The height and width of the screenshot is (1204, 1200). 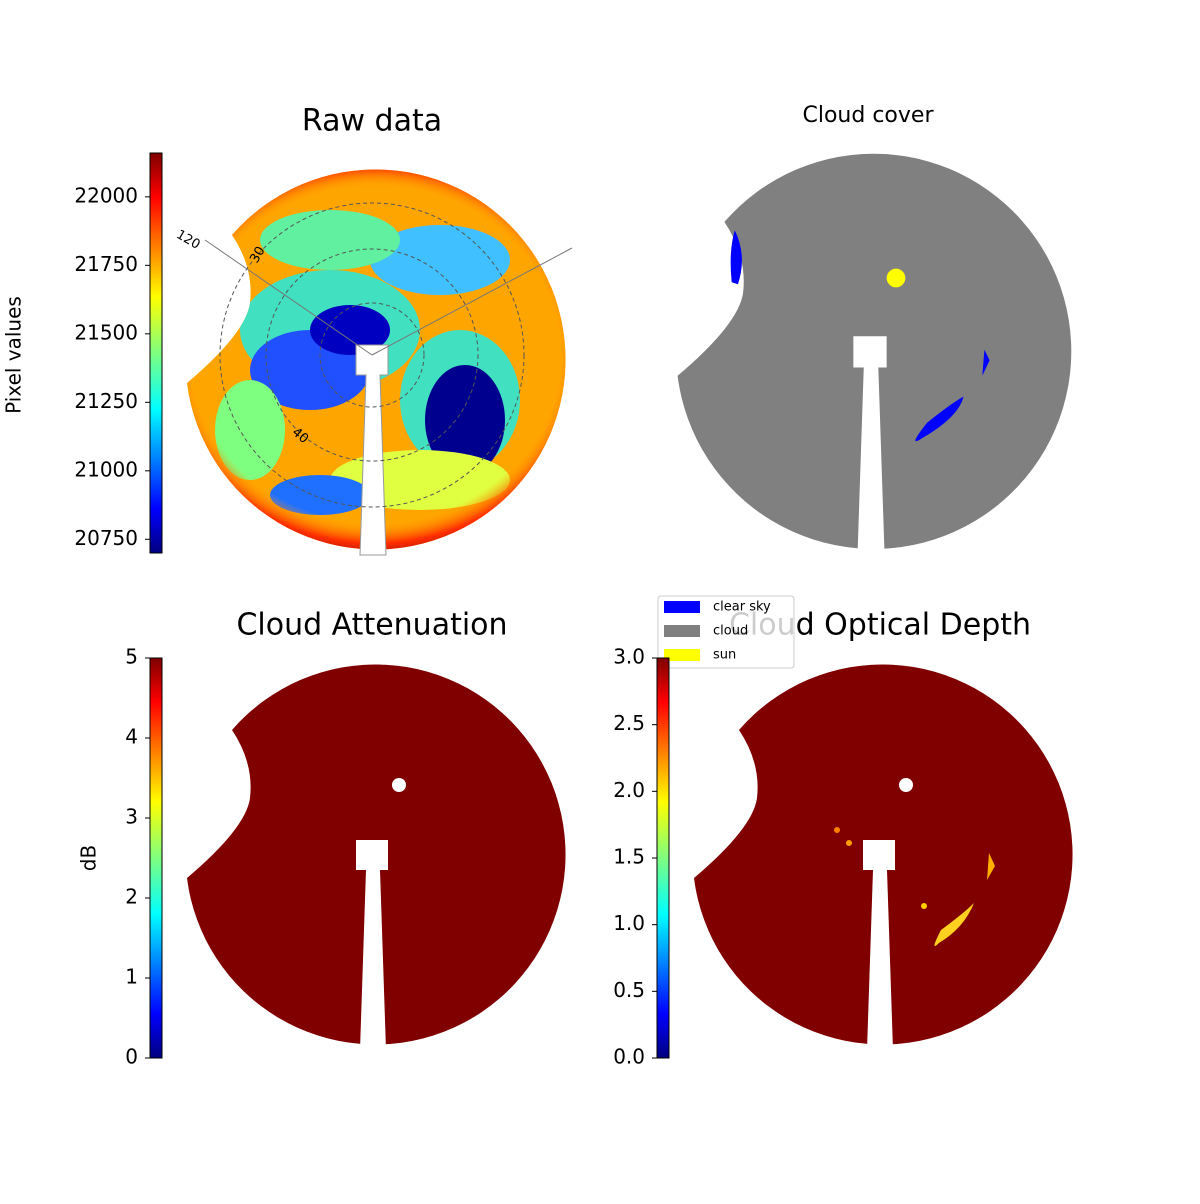 I want to click on tick-label: 0.0, so click(x=629, y=1057).